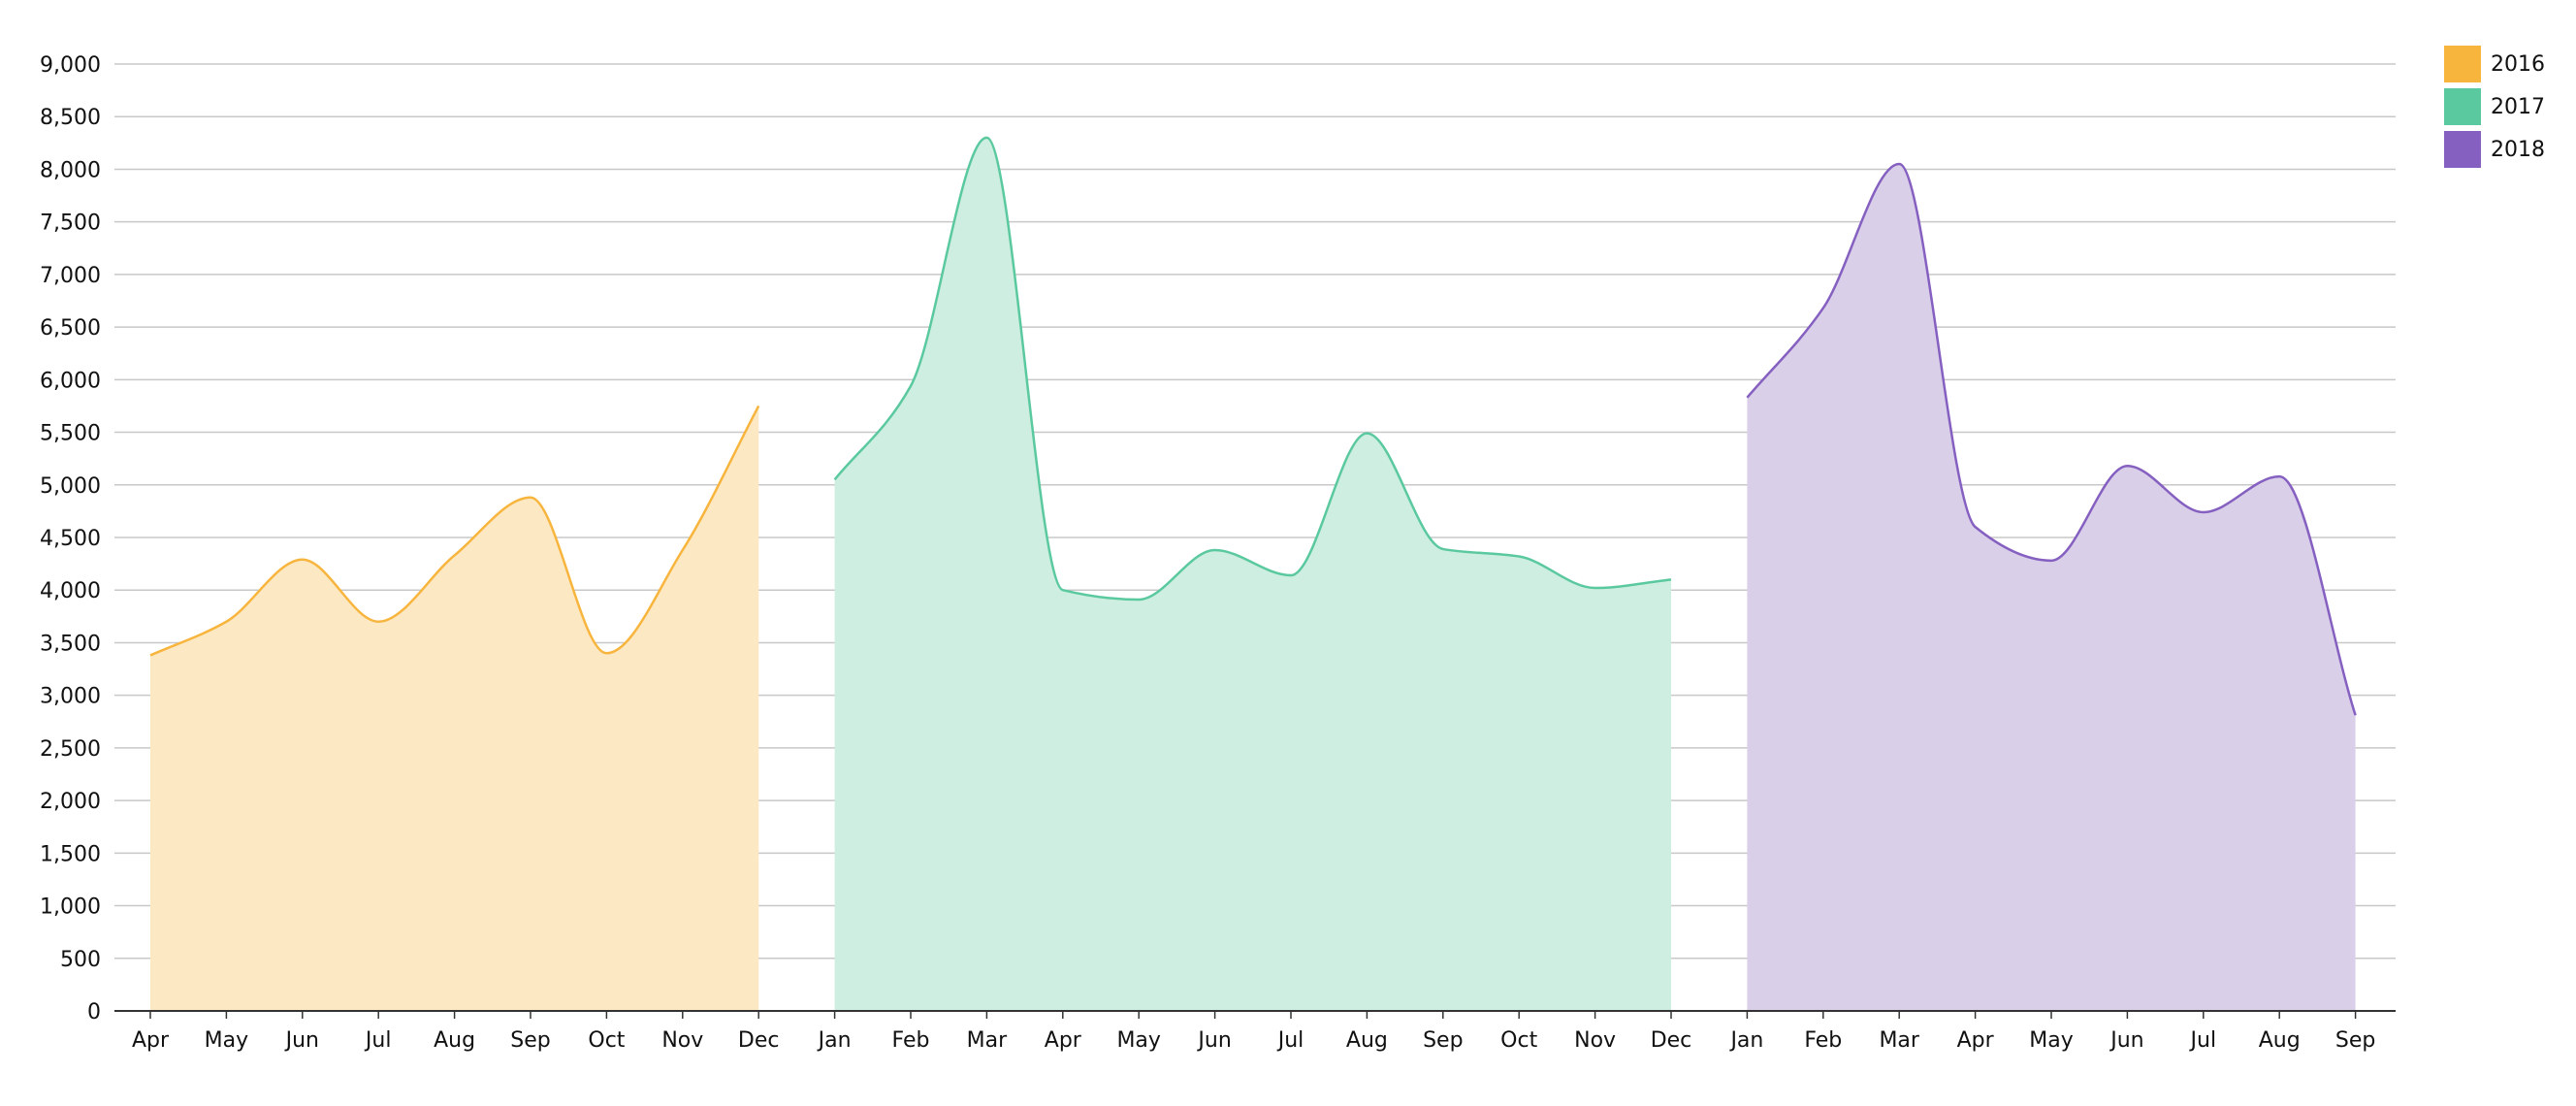  What do you see at coordinates (70, 697) in the screenshot?
I see `y-tick-label: 3,000` at bounding box center [70, 697].